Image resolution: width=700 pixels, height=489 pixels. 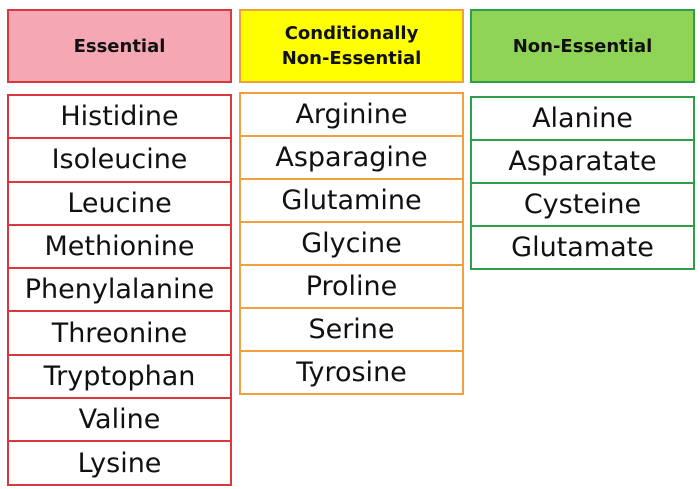 I want to click on conditional-item: Asparagine, so click(x=351, y=158).